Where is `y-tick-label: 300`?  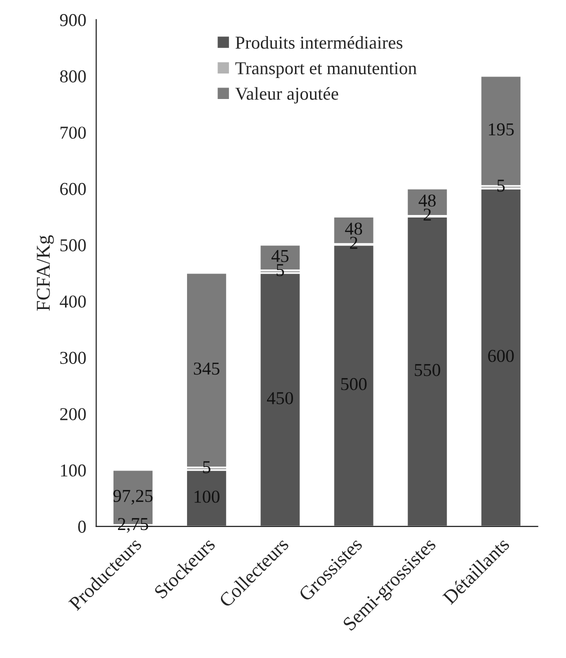
y-tick-label: 300 is located at coordinates (73, 358).